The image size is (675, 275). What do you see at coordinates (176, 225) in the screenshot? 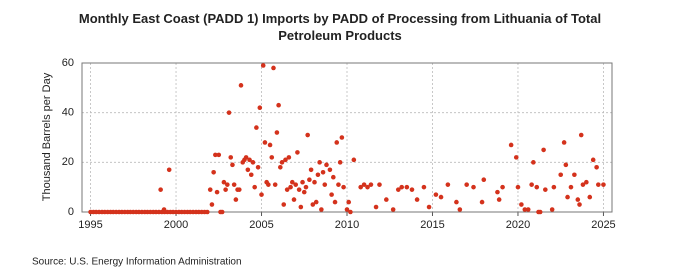
I see `x-tick-label: 2000` at bounding box center [176, 225].